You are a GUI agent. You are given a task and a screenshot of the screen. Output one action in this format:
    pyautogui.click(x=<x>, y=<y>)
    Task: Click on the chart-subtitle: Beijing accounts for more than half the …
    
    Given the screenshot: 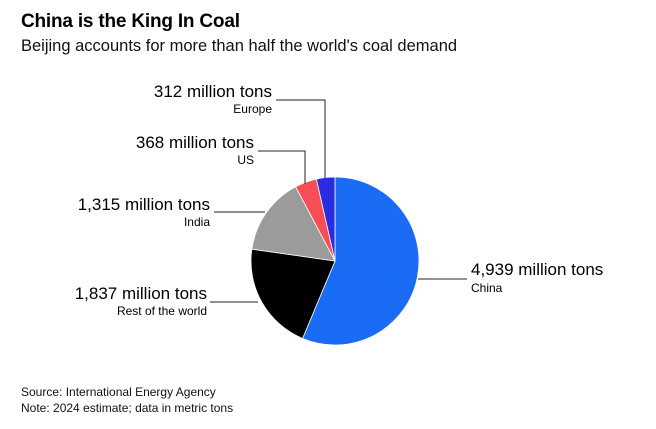 What is the action you would take?
    pyautogui.click(x=239, y=46)
    